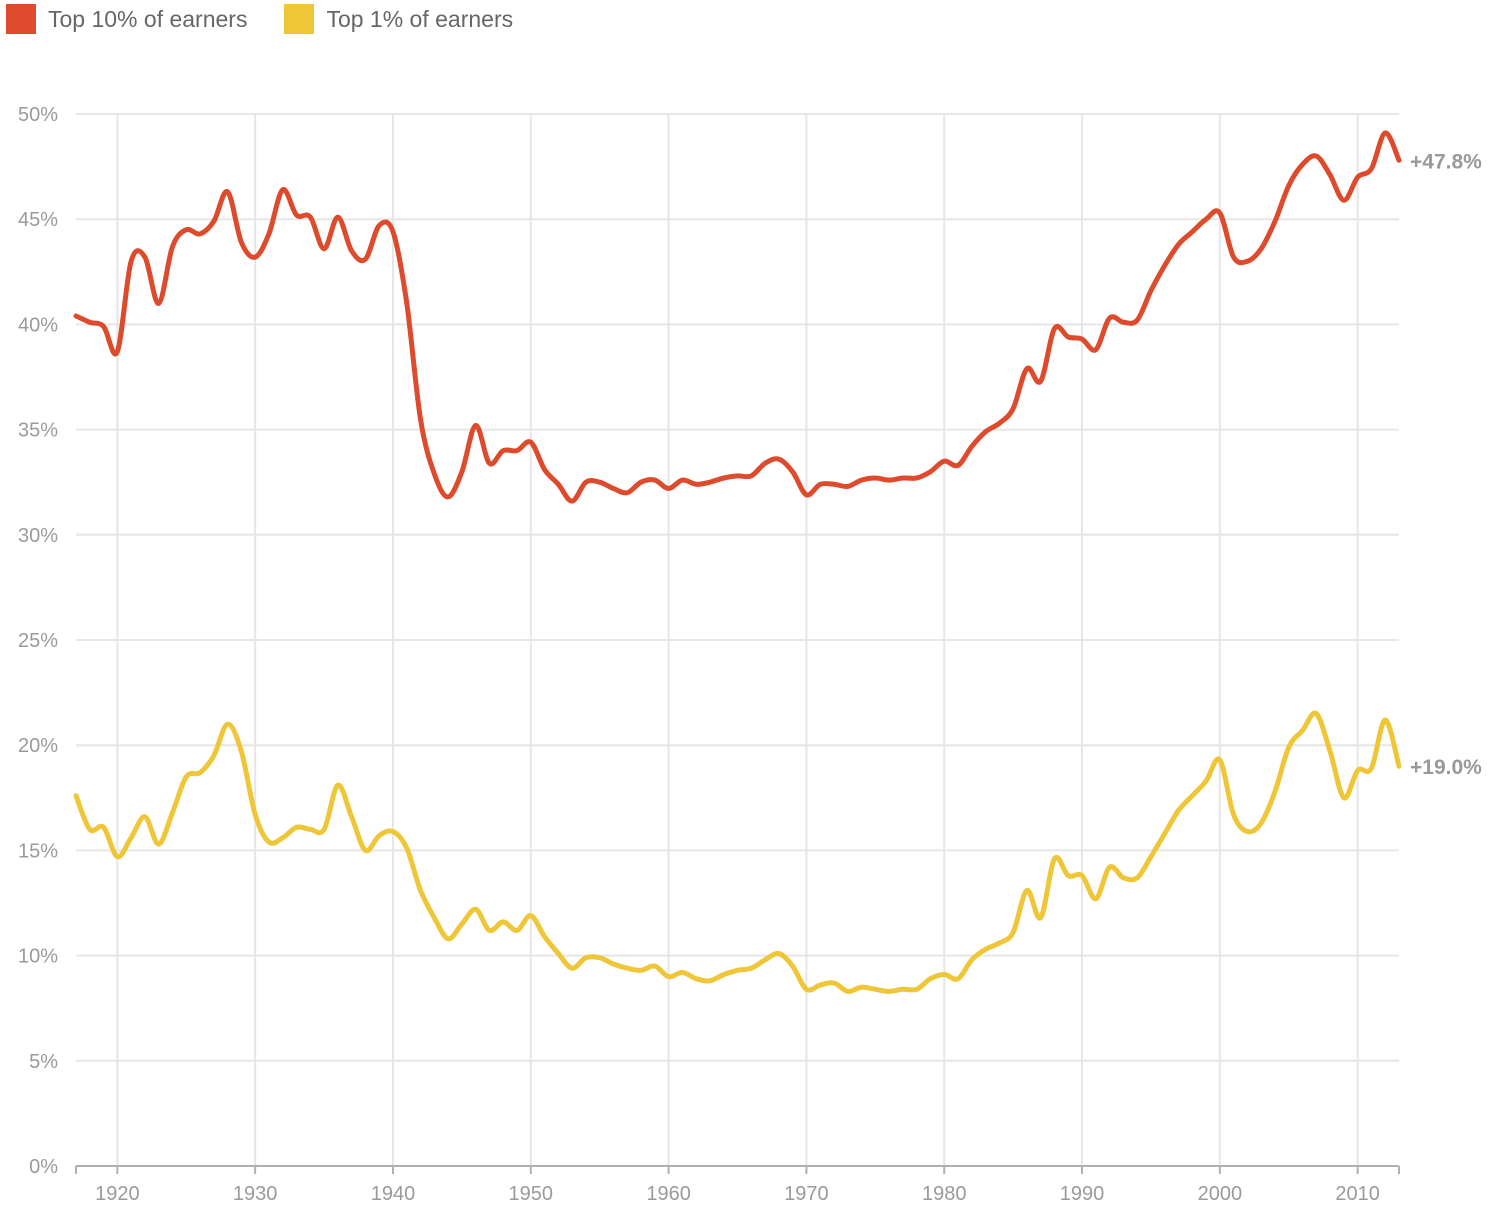 This screenshot has height=1218, width=1500. I want to click on x-tick-label: 1960, so click(668, 1194).